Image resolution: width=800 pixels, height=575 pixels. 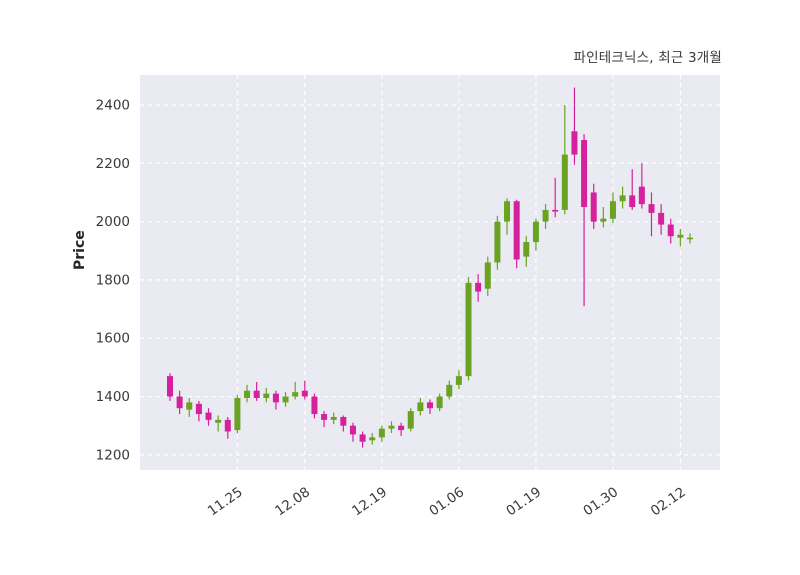 What do you see at coordinates (113, 455) in the screenshot?
I see `y-tick-label: 1200` at bounding box center [113, 455].